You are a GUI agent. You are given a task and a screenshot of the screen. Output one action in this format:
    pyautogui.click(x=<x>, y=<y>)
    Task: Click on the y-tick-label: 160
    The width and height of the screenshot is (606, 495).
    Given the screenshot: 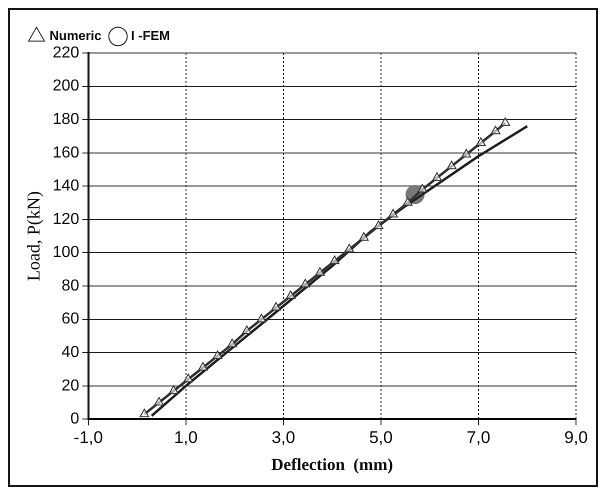 What is the action you would take?
    pyautogui.click(x=66, y=153)
    